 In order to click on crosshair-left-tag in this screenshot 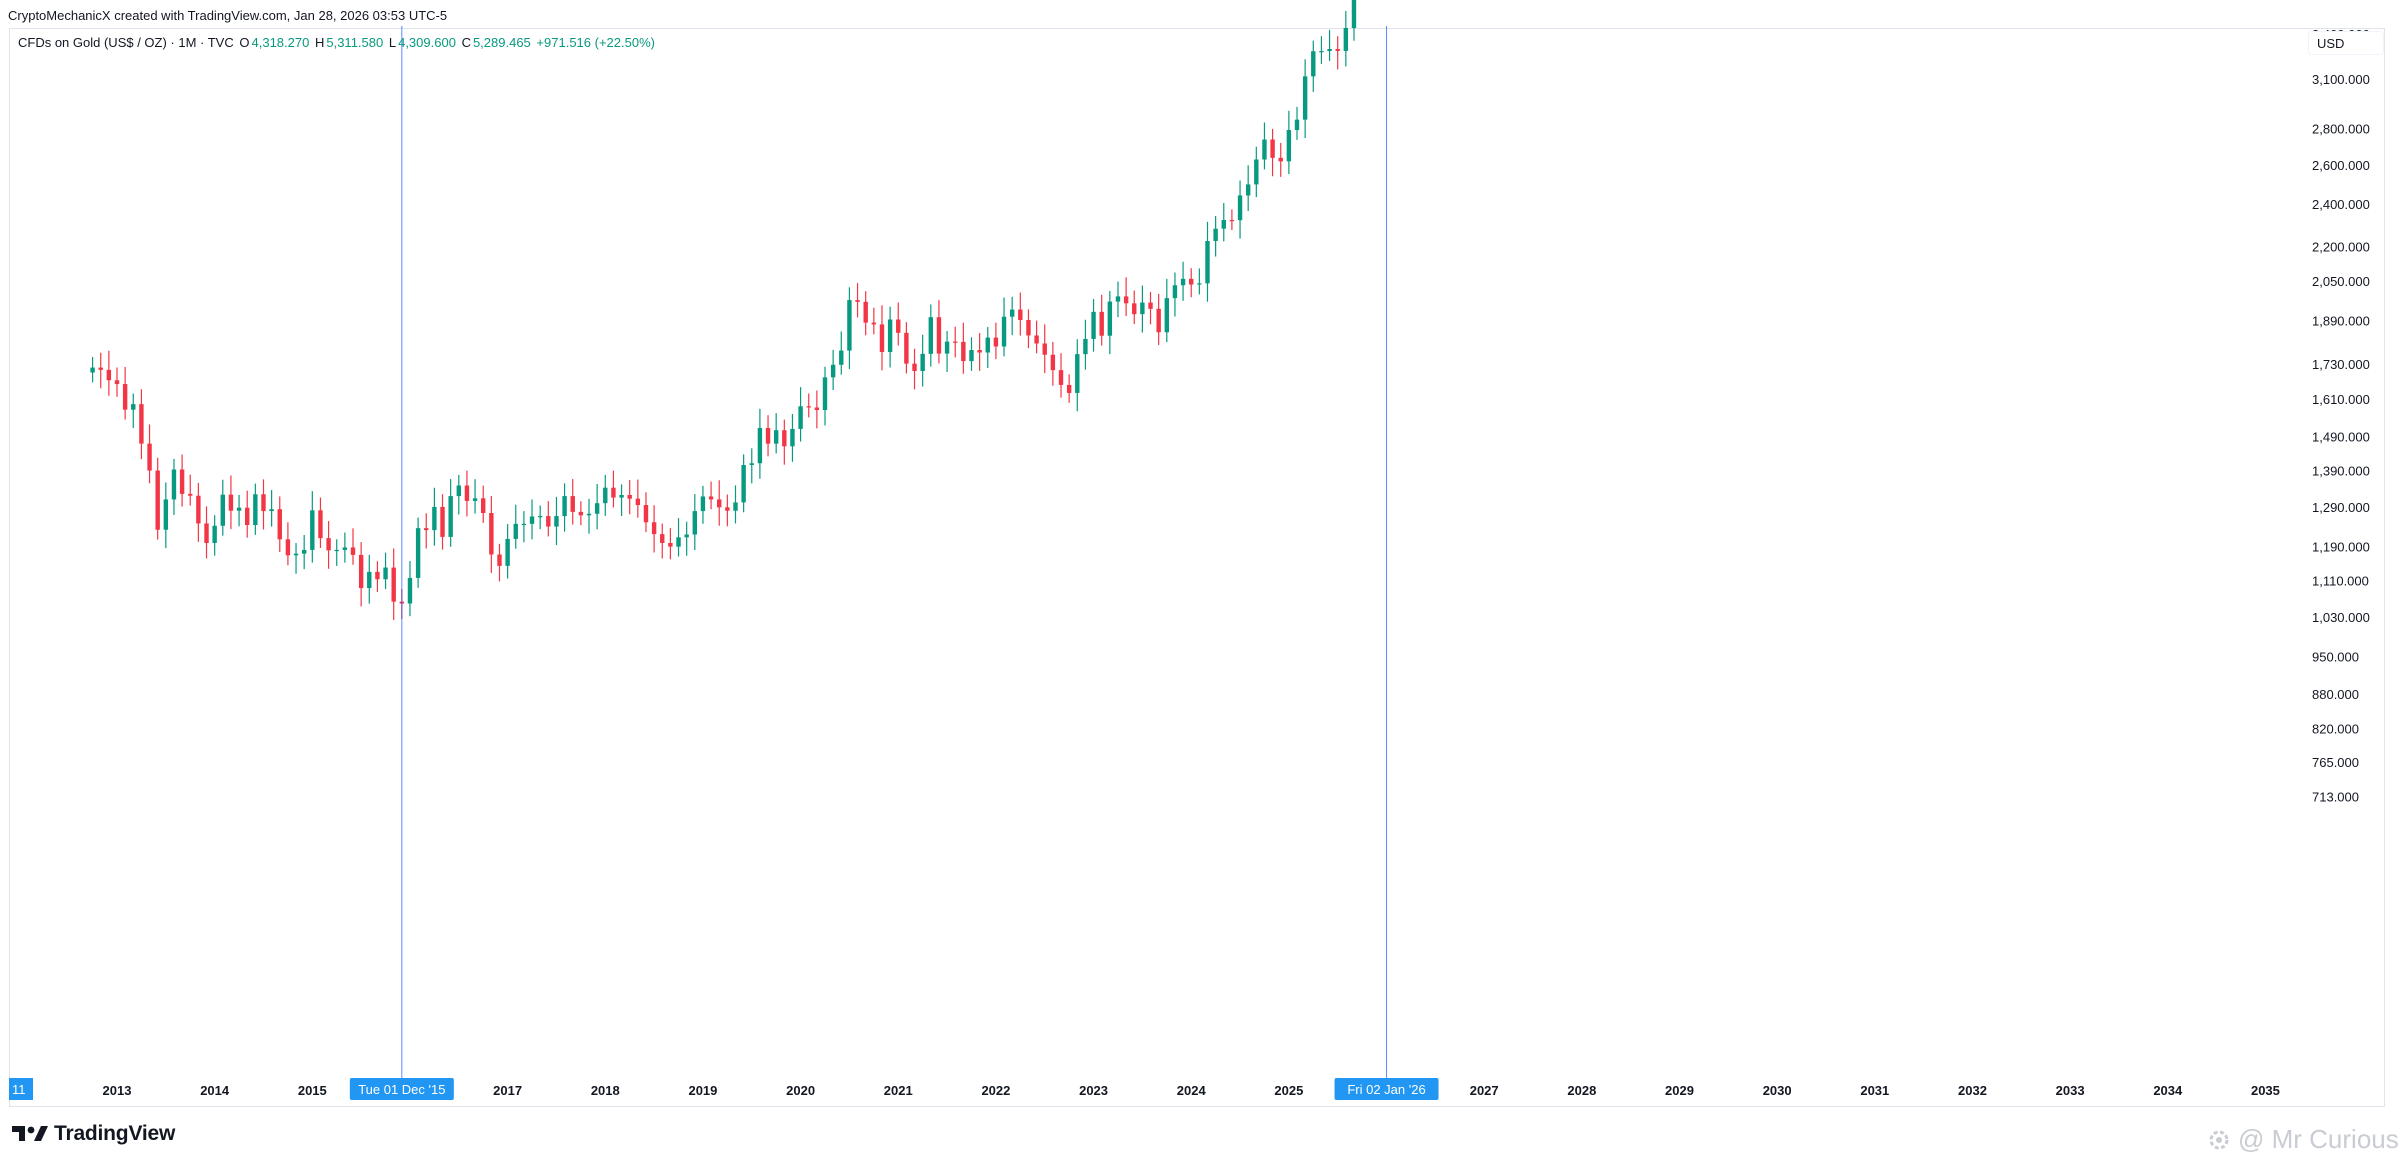, I will do `click(401, 1089)`.